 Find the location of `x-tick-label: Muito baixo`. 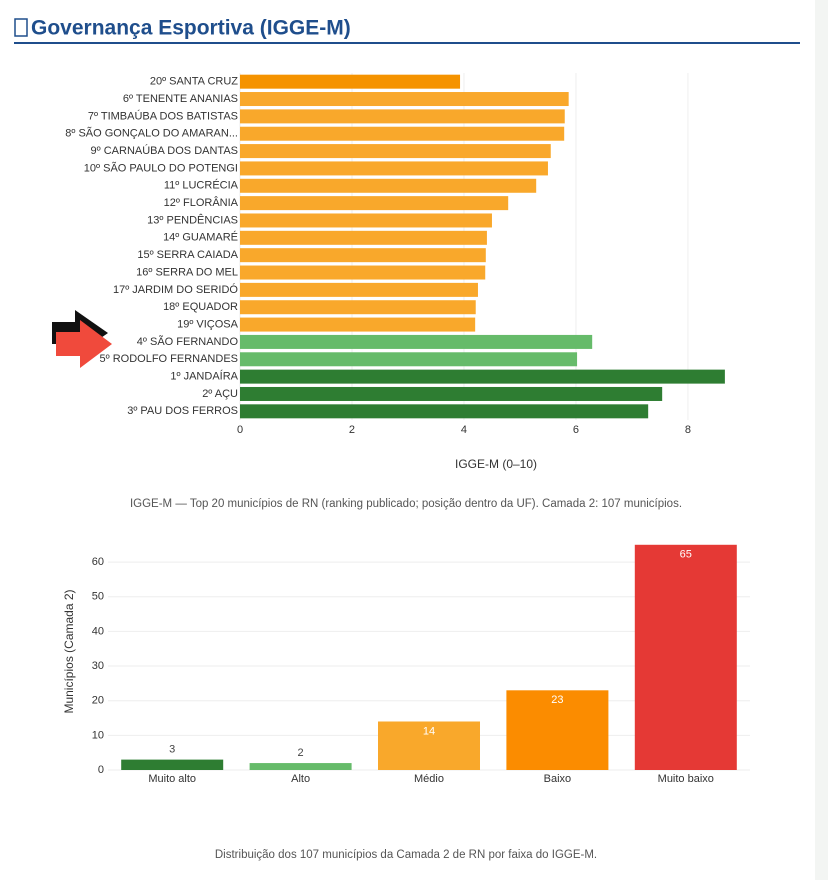

x-tick-label: Muito baixo is located at coordinates (686, 779).